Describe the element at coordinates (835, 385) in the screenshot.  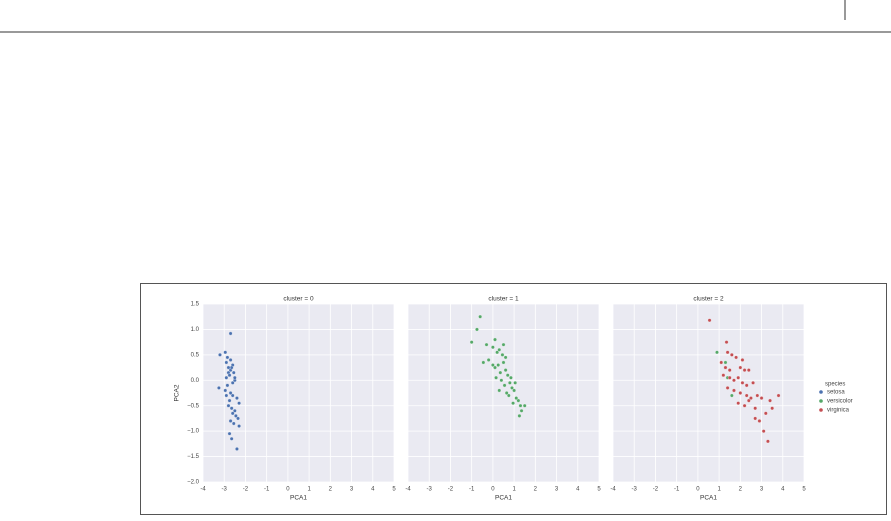
I see `legend-title: species` at that location.